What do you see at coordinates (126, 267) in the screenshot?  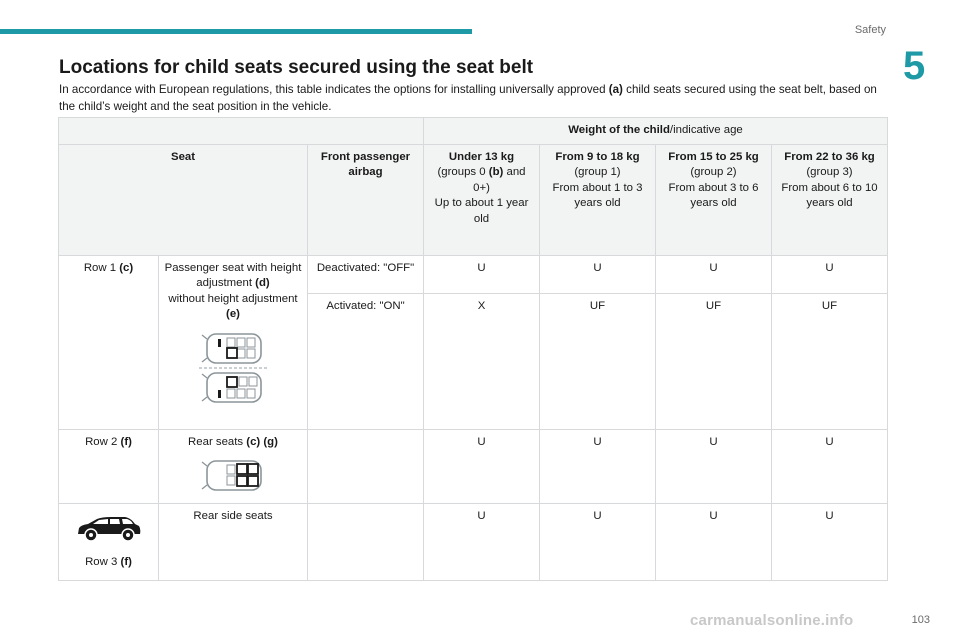 I see `row1-label-ref: (c)` at bounding box center [126, 267].